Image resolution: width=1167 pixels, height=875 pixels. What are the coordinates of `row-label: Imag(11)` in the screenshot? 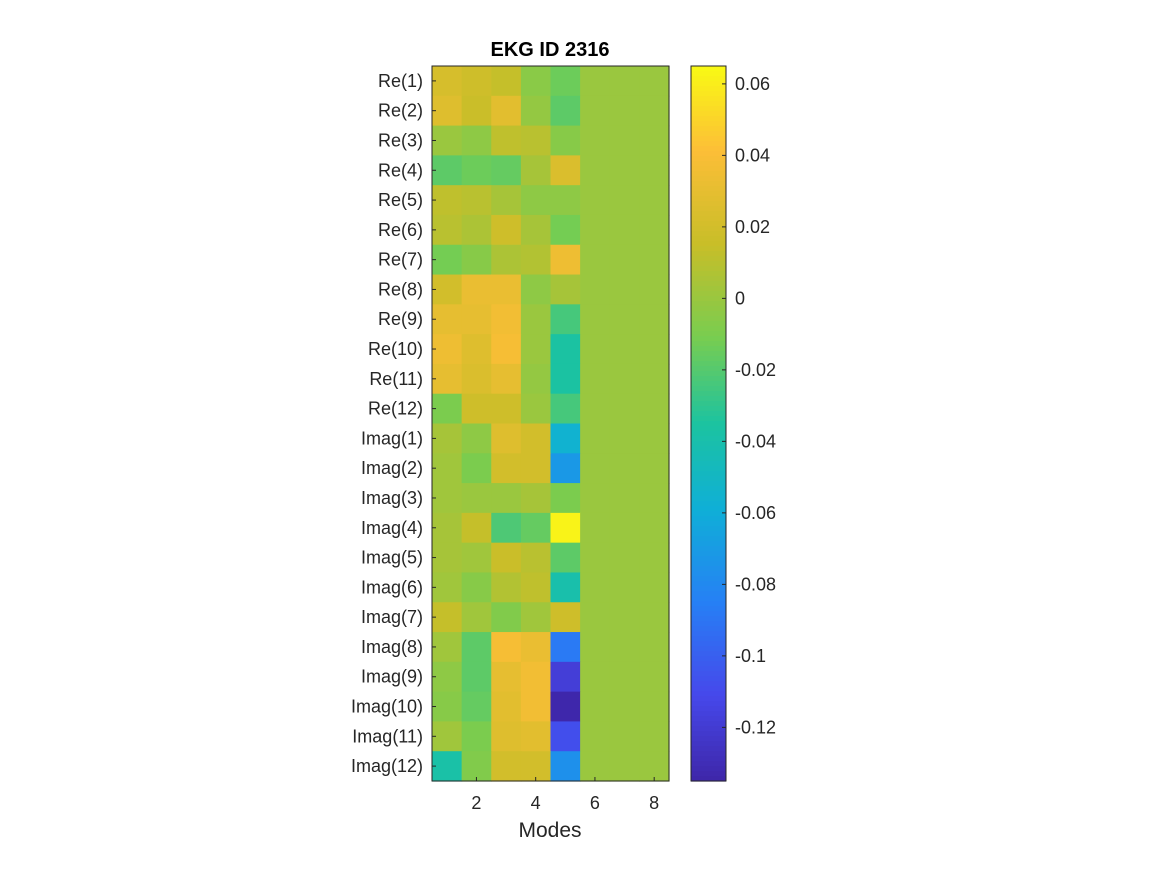 It's located at (387, 736).